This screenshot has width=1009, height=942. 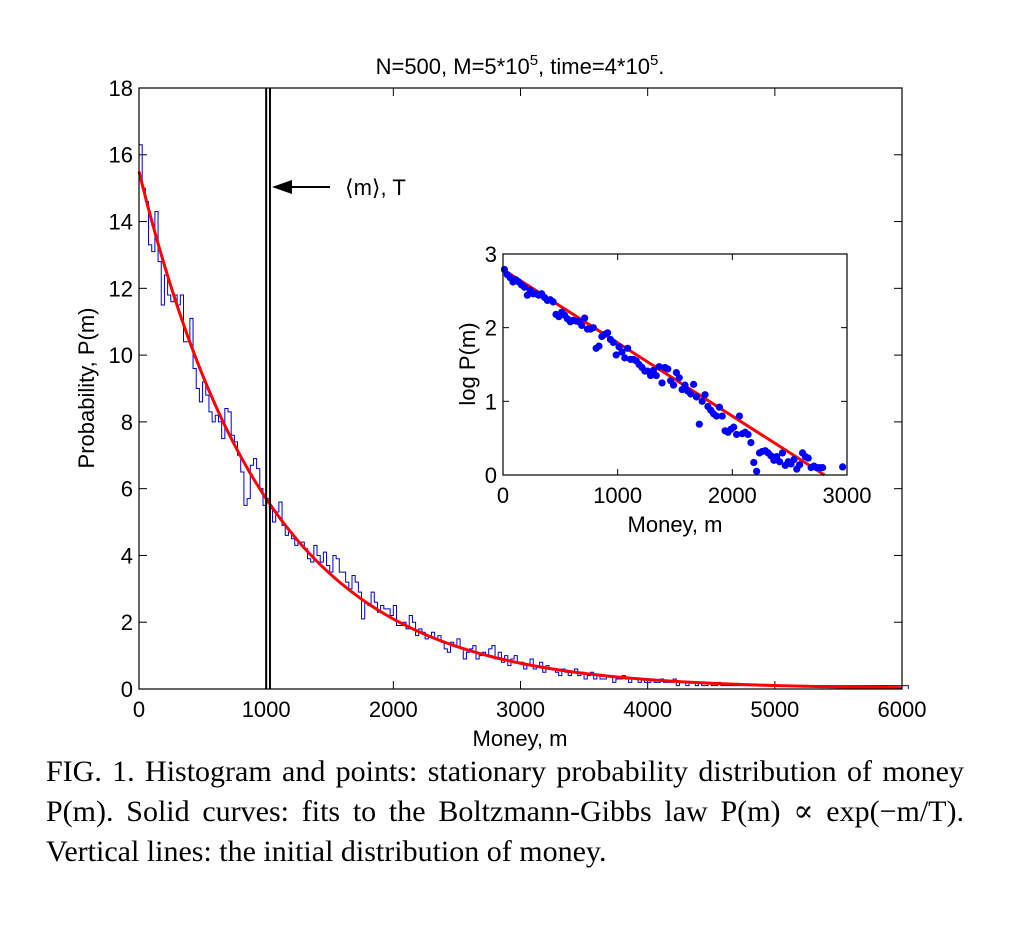 I want to click on title-exponent-m: 5, so click(x=534, y=60).